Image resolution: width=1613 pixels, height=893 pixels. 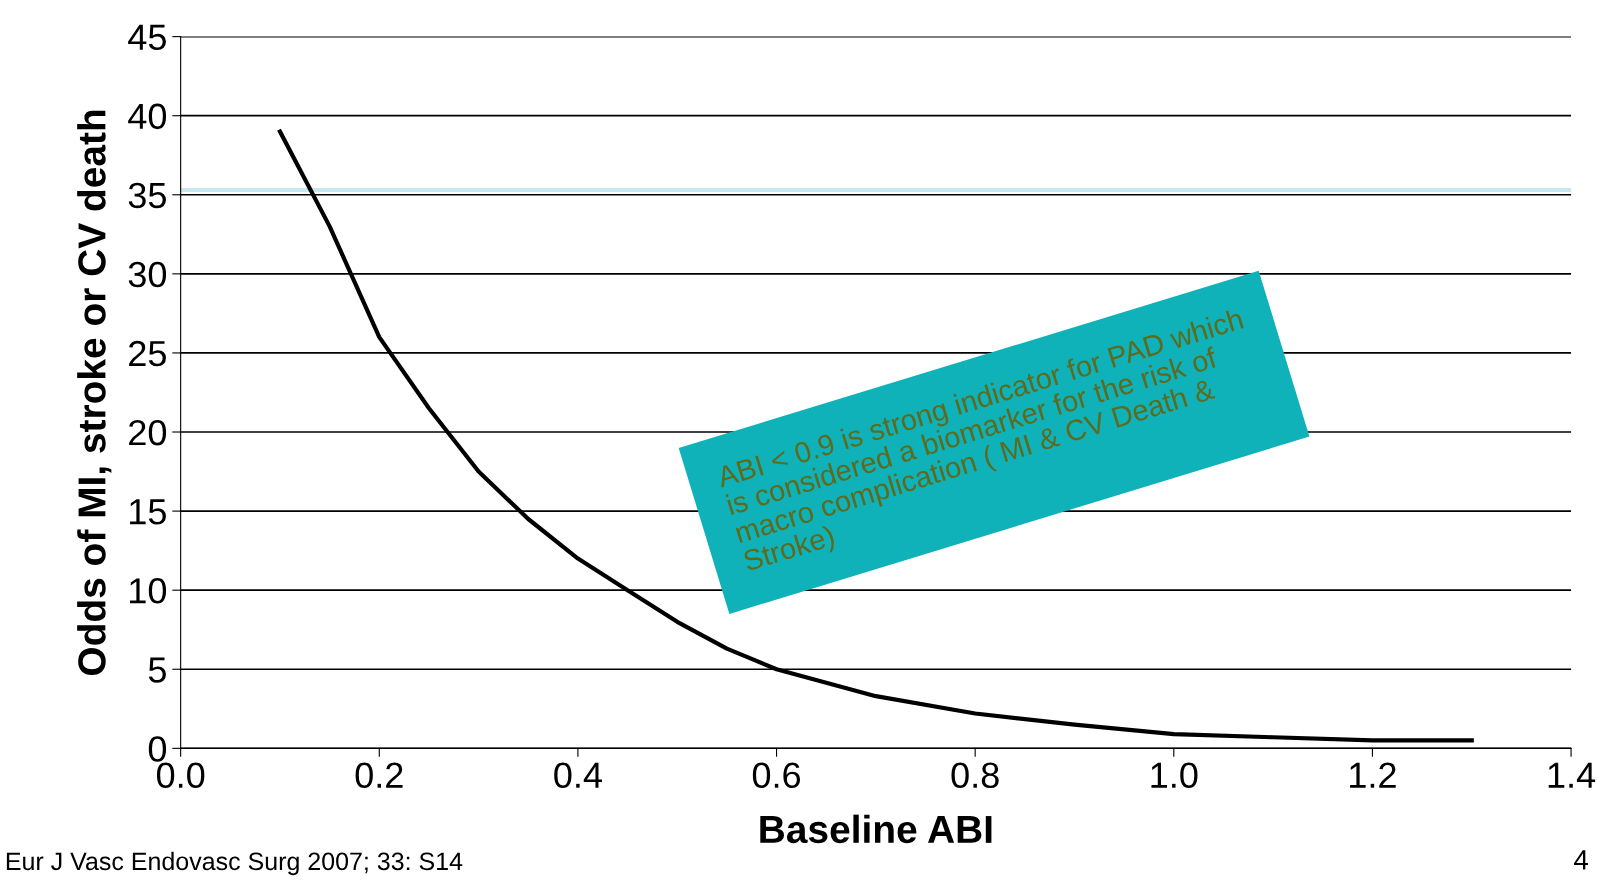 What do you see at coordinates (776, 775) in the screenshot?
I see `x-tick-label: 0.6` at bounding box center [776, 775].